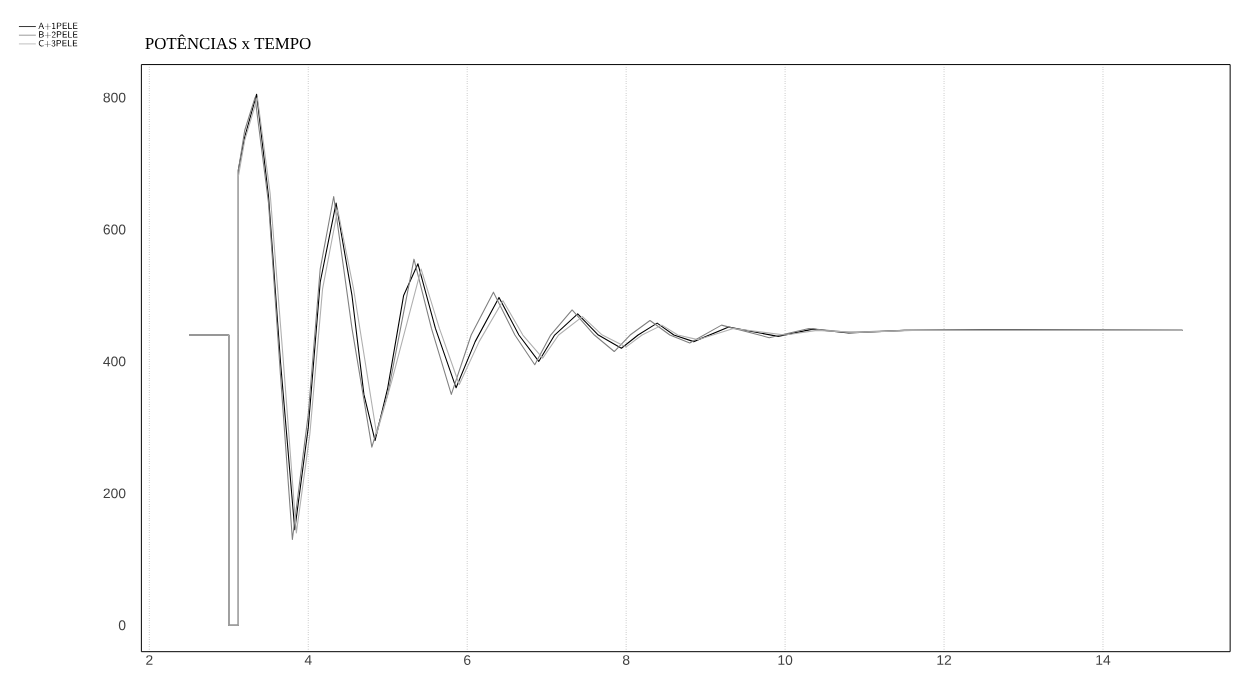 This screenshot has height=694, width=1254. What do you see at coordinates (149, 659) in the screenshot?
I see `x-tick-label: 2` at bounding box center [149, 659].